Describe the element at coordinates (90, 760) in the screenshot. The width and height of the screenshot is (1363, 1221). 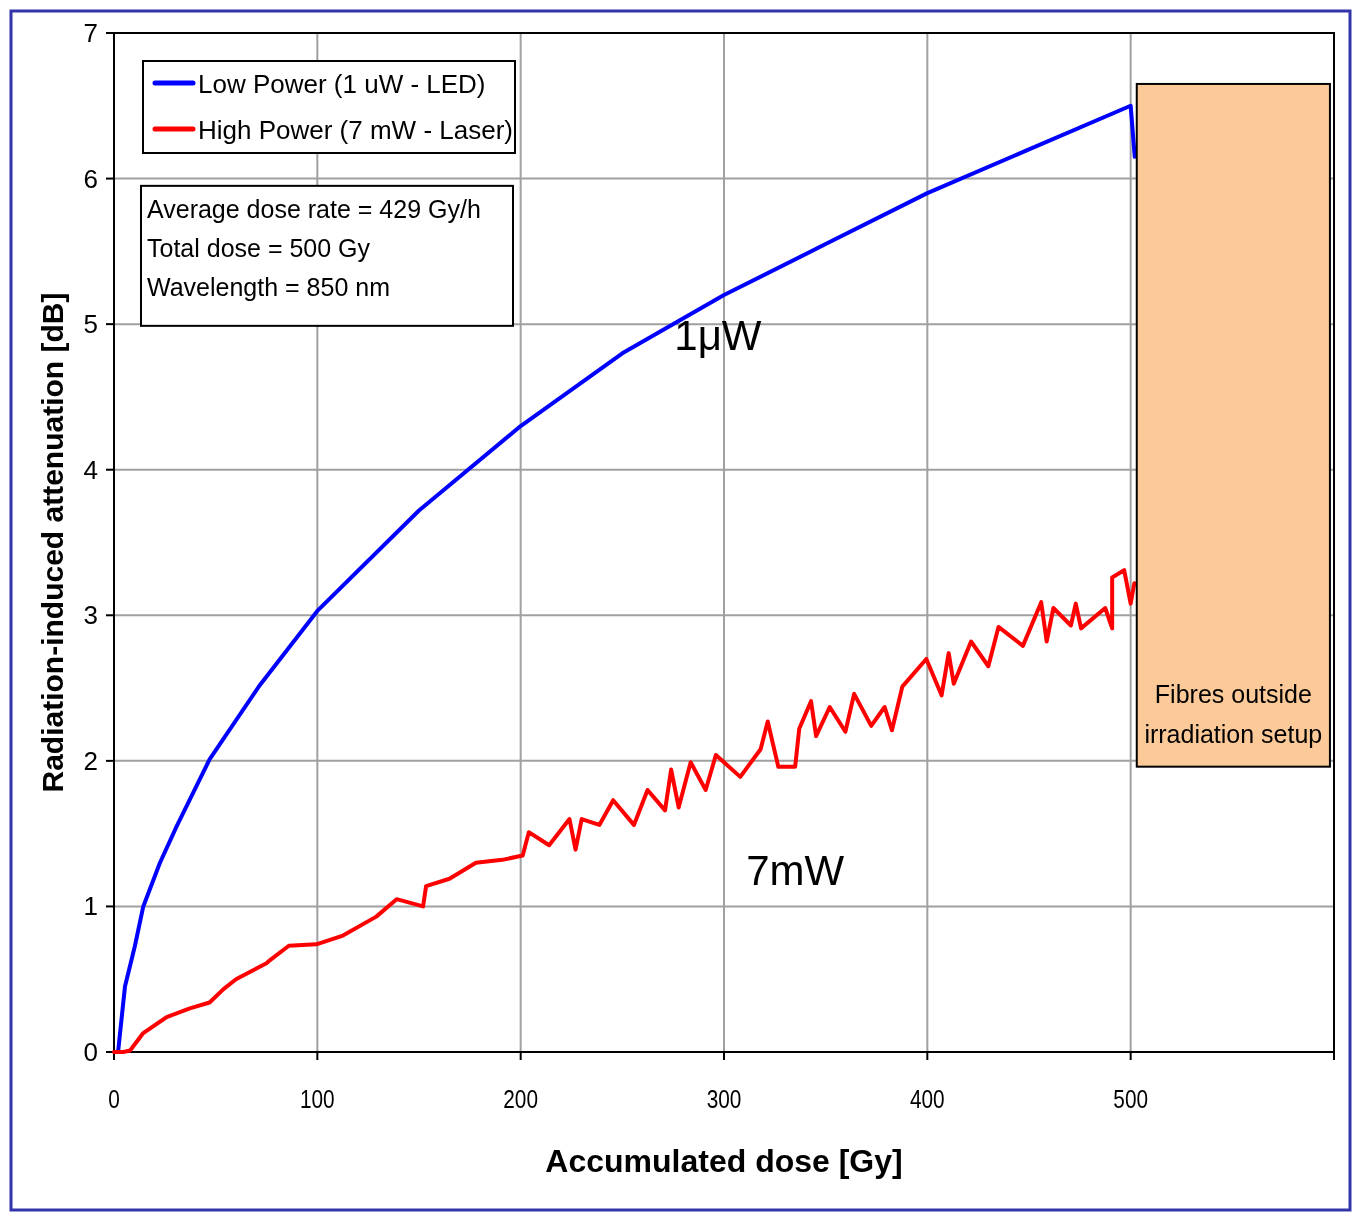
I see `y-tick-label: 2` at that location.